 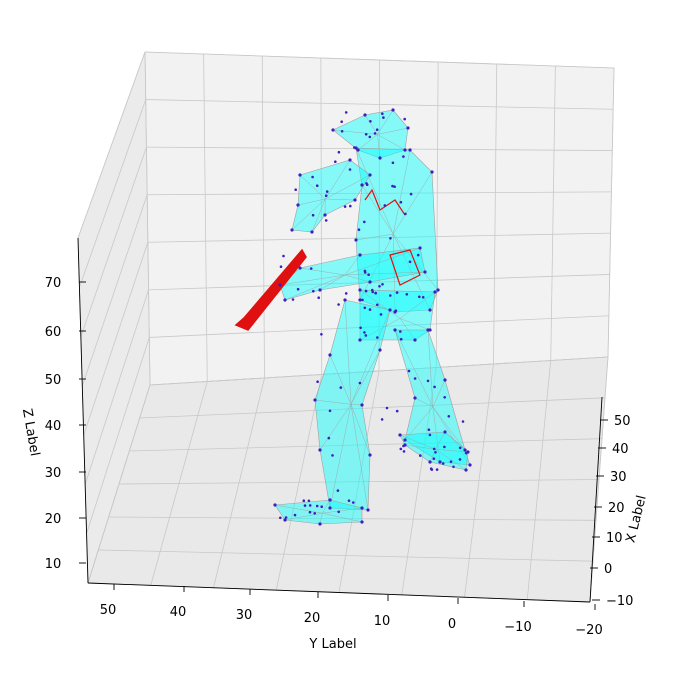 I want to click on y-tick-label: 10, so click(x=382, y=621).